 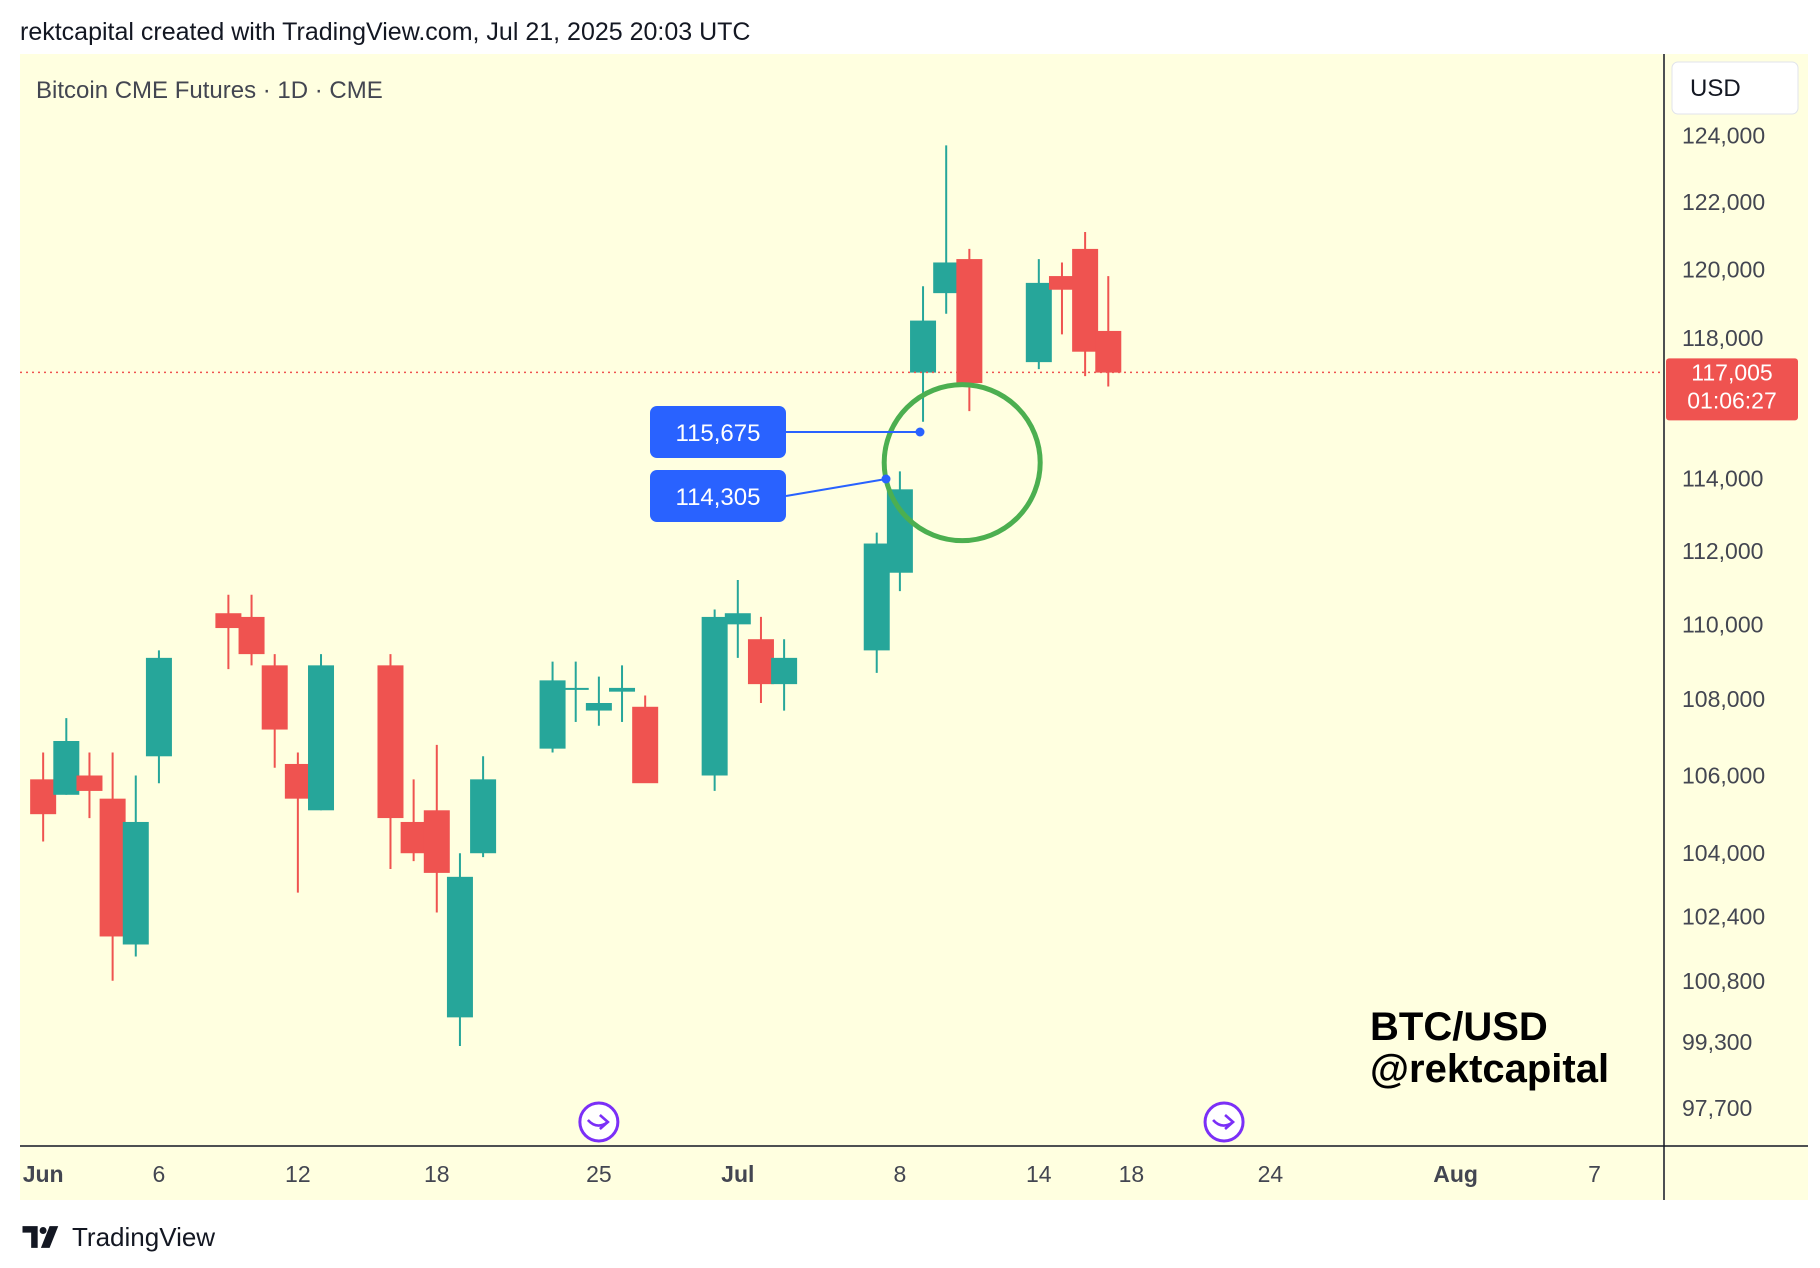 I want to click on price-tick-label: 118,000, so click(x=1722, y=338).